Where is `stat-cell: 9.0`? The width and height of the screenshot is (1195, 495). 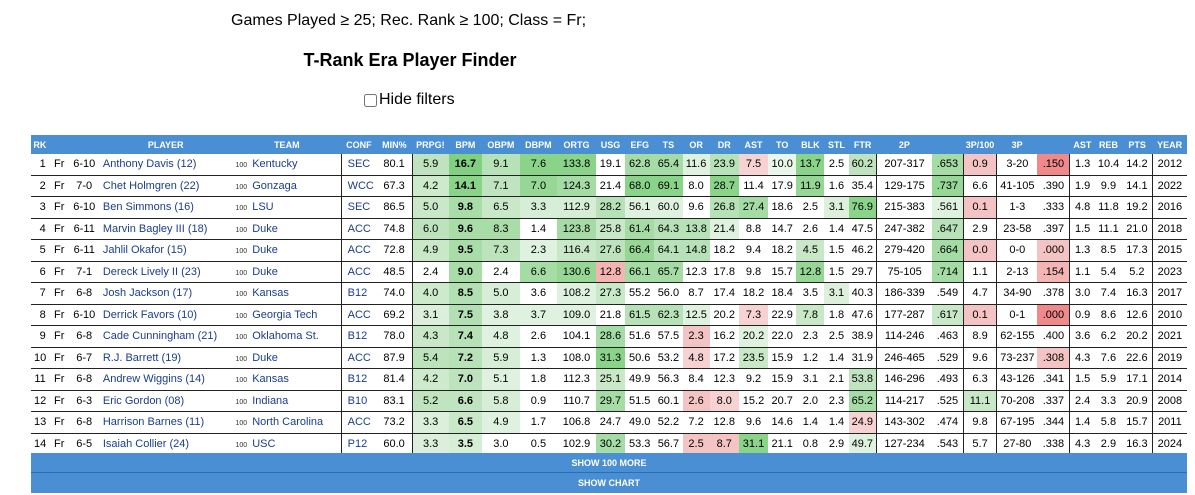
stat-cell: 9.0 is located at coordinates (465, 272).